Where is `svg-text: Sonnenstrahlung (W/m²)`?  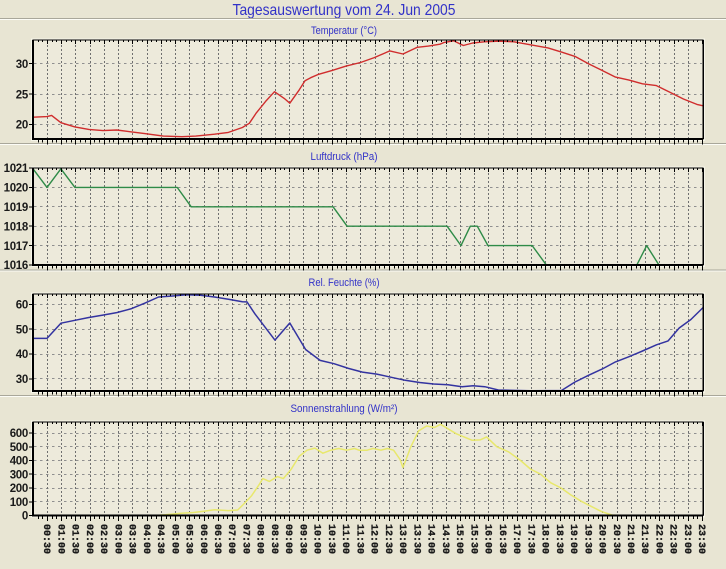
svg-text: Sonnenstrahlung (W/m²) is located at coordinates (344, 409).